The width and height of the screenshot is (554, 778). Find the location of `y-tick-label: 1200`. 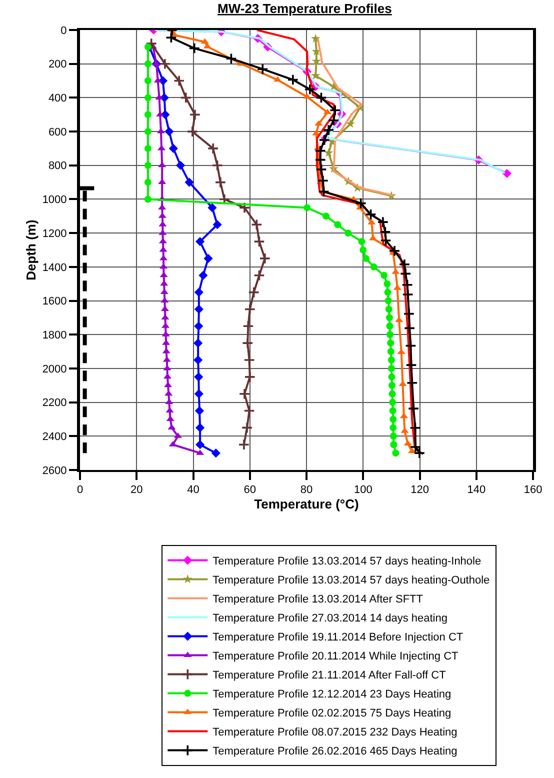

y-tick-label: 1200 is located at coordinates (54, 234).